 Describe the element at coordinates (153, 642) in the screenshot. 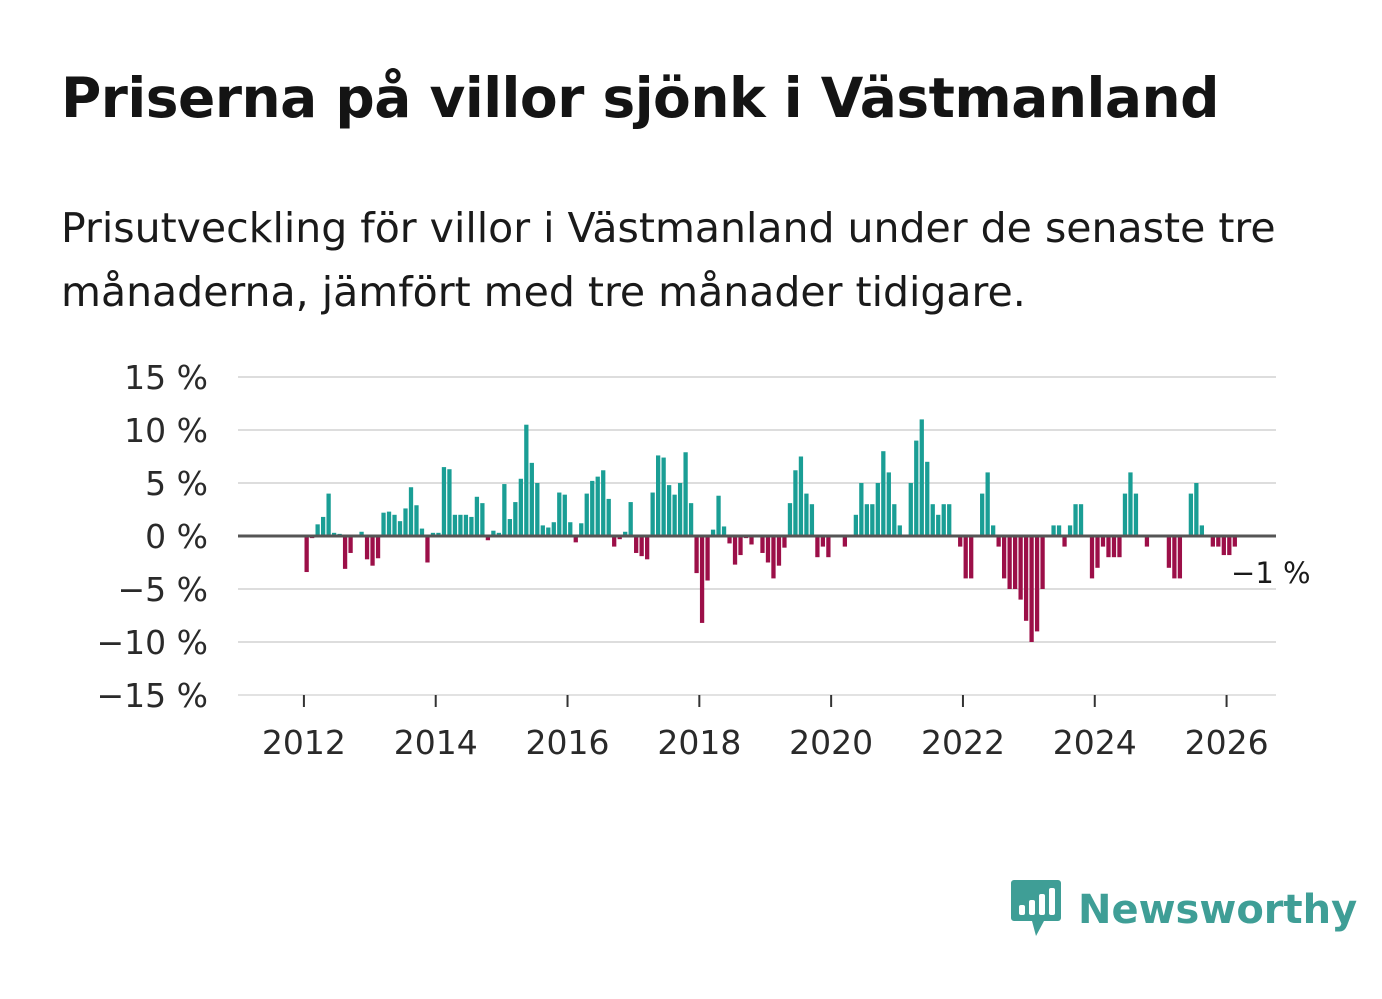

I see `y-tick-label: −10 %` at that location.